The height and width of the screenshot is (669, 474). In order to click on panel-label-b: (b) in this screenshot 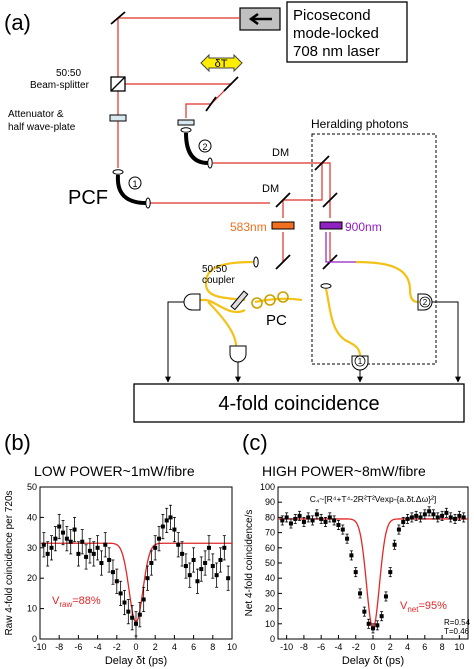, I will do `click(17, 442)`.